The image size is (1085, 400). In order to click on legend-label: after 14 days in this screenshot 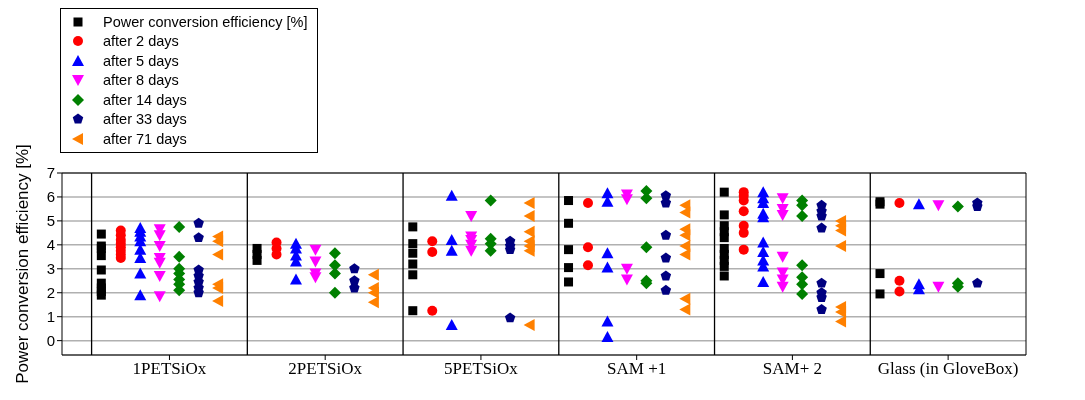, I will do `click(145, 99)`.